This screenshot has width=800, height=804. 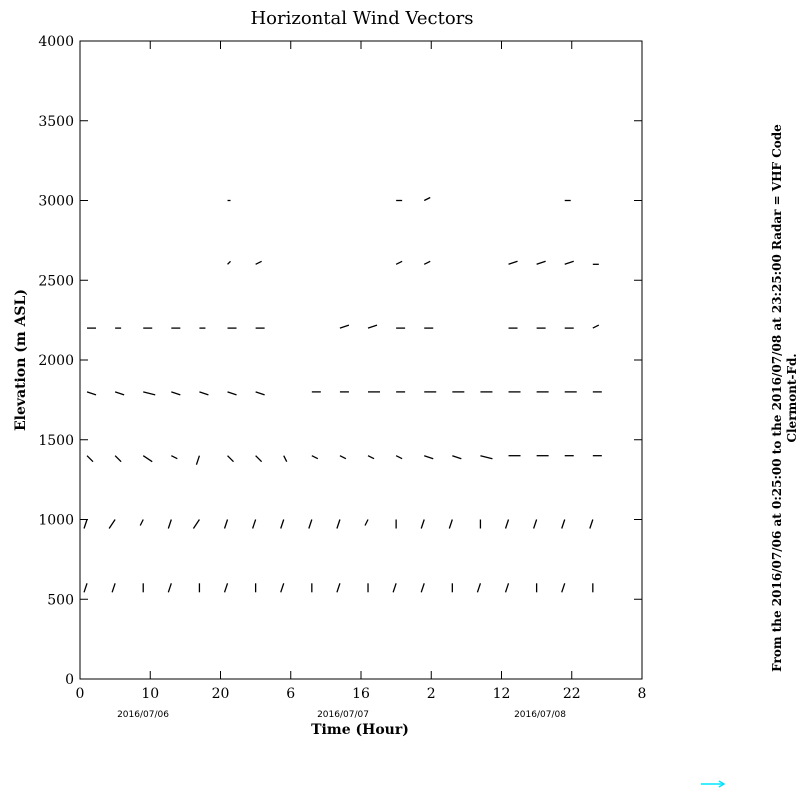 What do you see at coordinates (69, 680) in the screenshot?
I see `y-tick-label: 0` at bounding box center [69, 680].